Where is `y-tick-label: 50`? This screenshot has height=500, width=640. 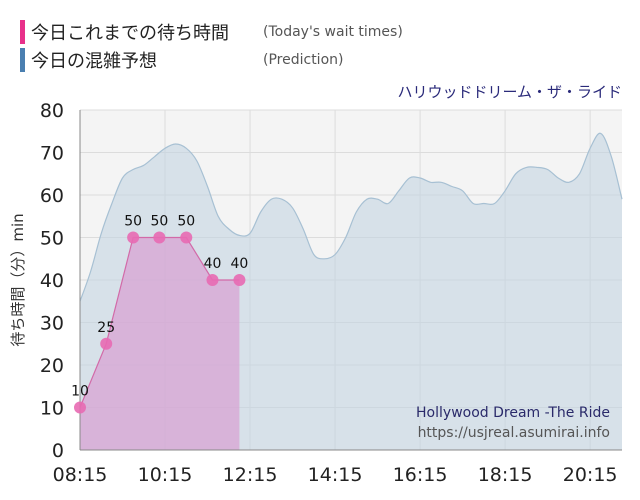 y-tick-label: 50 is located at coordinates (52, 239).